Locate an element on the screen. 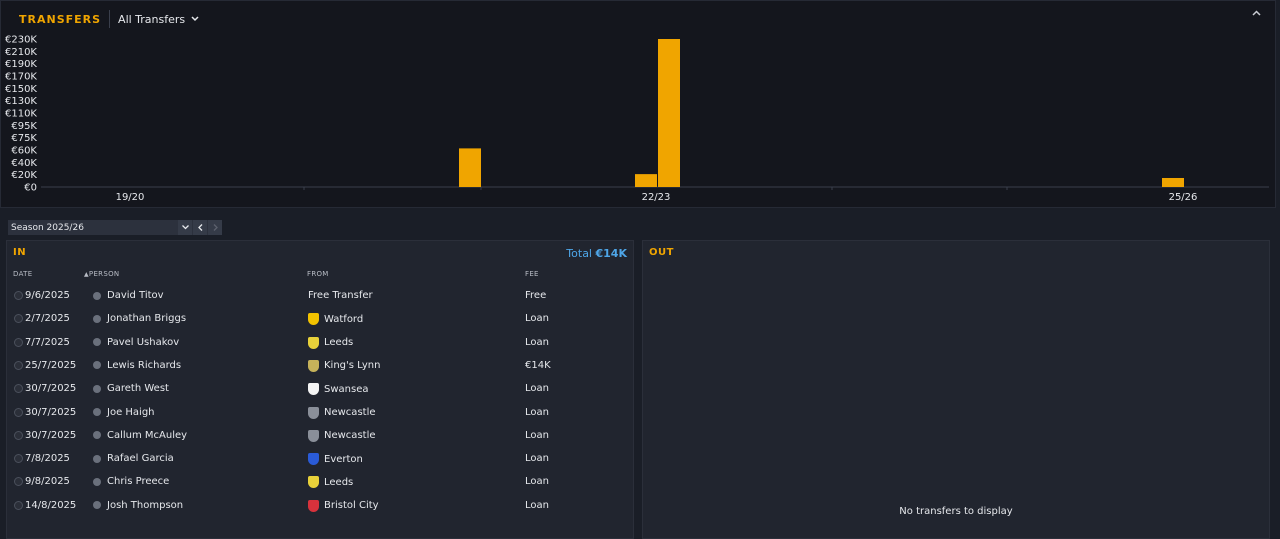 The height and width of the screenshot is (539, 1280). person-cell: David Titov is located at coordinates (128, 295).